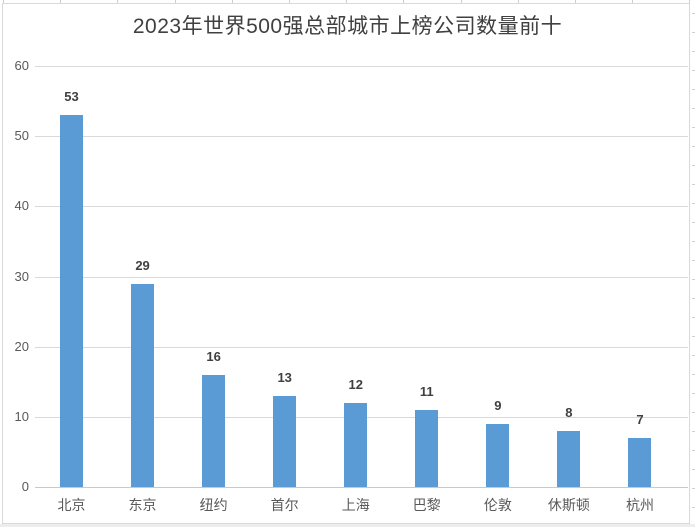 The width and height of the screenshot is (695, 527). What do you see at coordinates (347, 26) in the screenshot?
I see `chart-title: 2023年世界500强总部城市上榜公司数量前十` at bounding box center [347, 26].